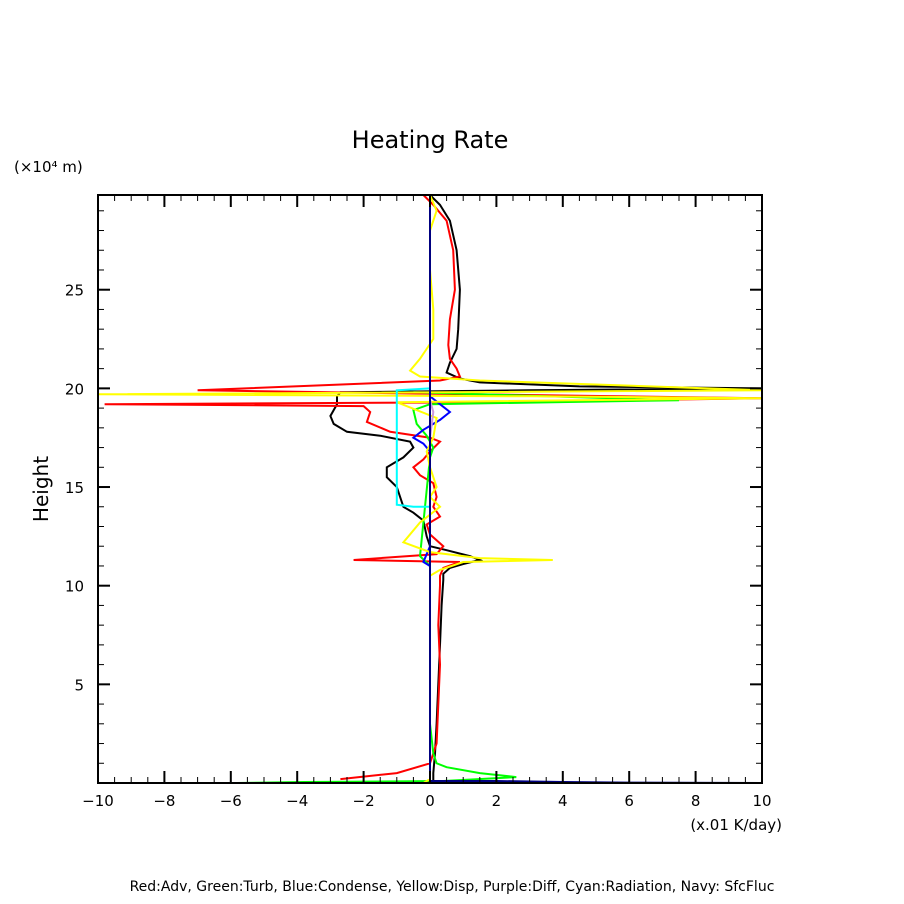 Image resolution: width=904 pixels, height=904 pixels. Describe the element at coordinates (297, 801) in the screenshot. I see `x-tick-label: −4` at that location.